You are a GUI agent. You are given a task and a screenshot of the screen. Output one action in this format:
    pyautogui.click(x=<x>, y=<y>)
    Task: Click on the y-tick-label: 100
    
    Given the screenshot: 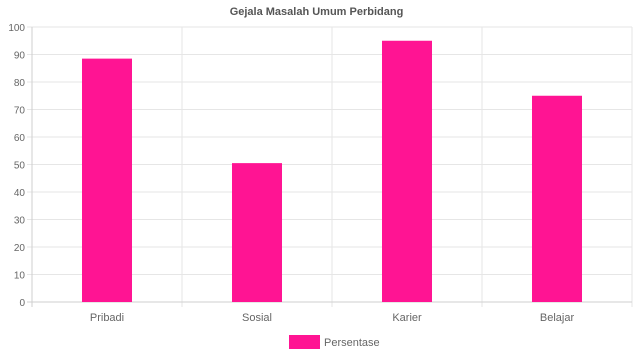 What is the action you would take?
    pyautogui.click(x=16, y=28)
    